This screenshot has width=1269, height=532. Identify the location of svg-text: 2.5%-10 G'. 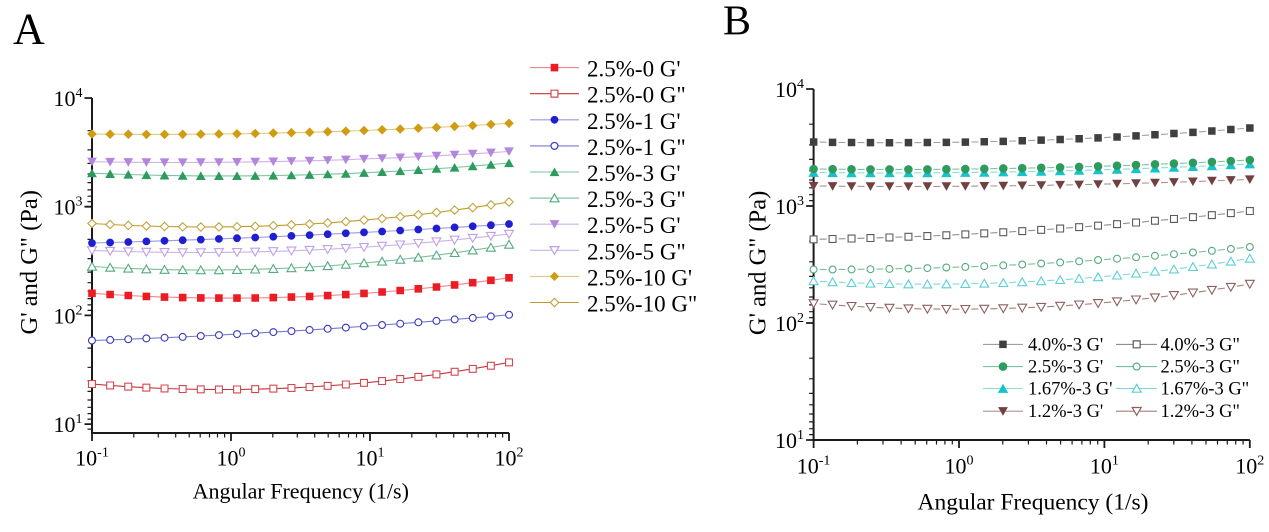
(639, 277).